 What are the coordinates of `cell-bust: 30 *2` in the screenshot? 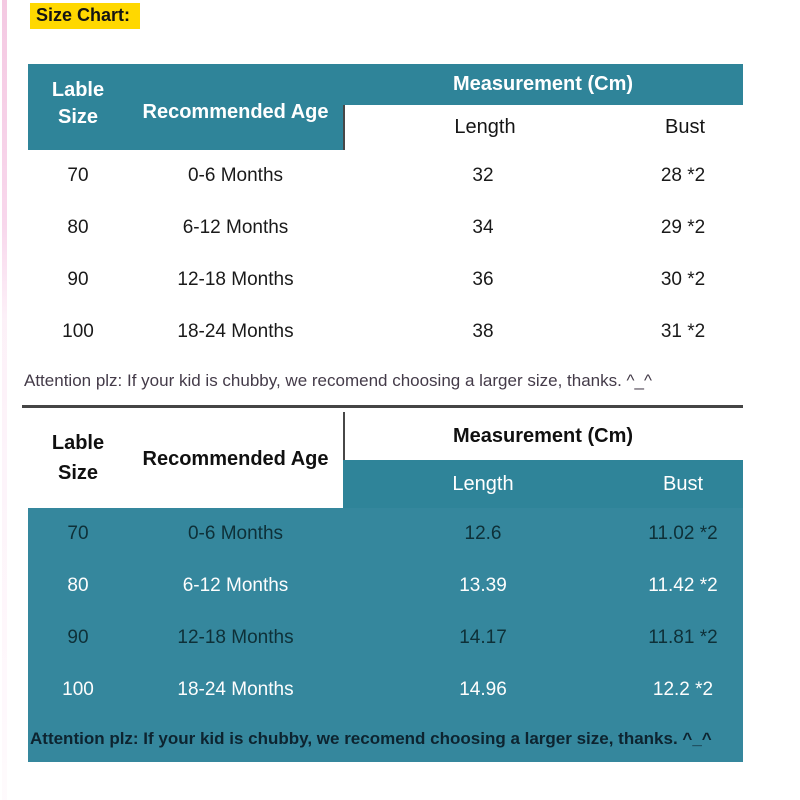 It's located at (683, 279).